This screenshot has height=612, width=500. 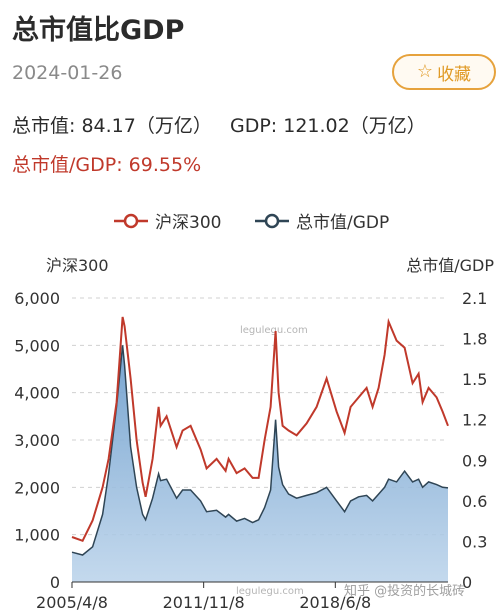 I want to click on x-axis-ticks: 2005/4/8 2011/11/8 2018/6/8, so click(x=203, y=597).